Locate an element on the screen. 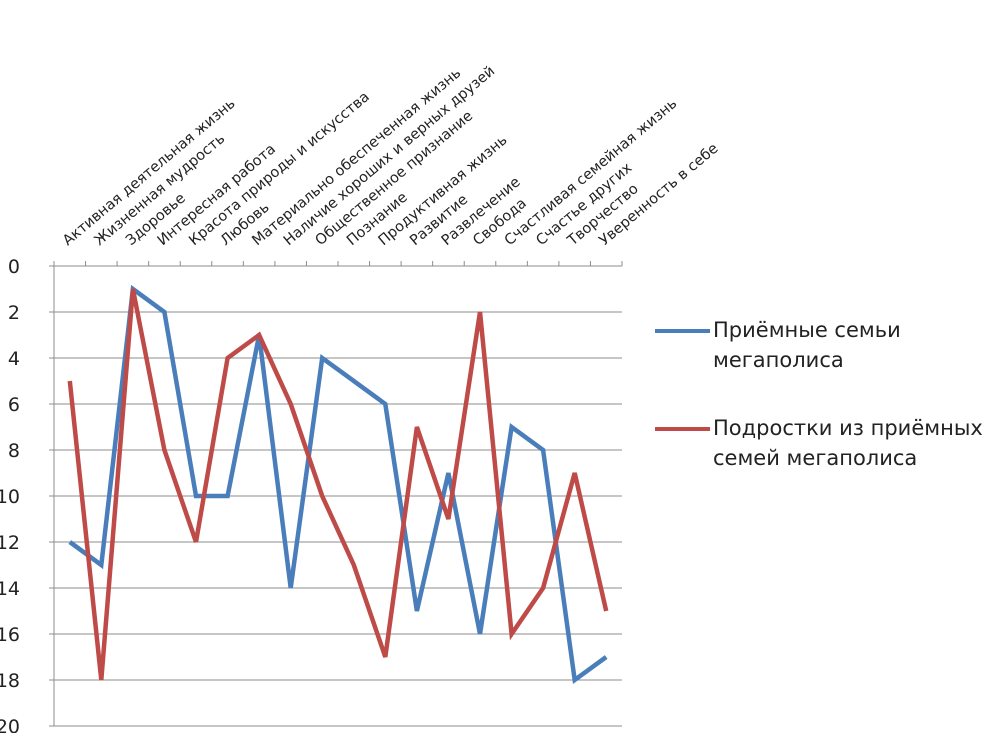 The image size is (994, 733). y-tick-label: 6 is located at coordinates (14, 405).